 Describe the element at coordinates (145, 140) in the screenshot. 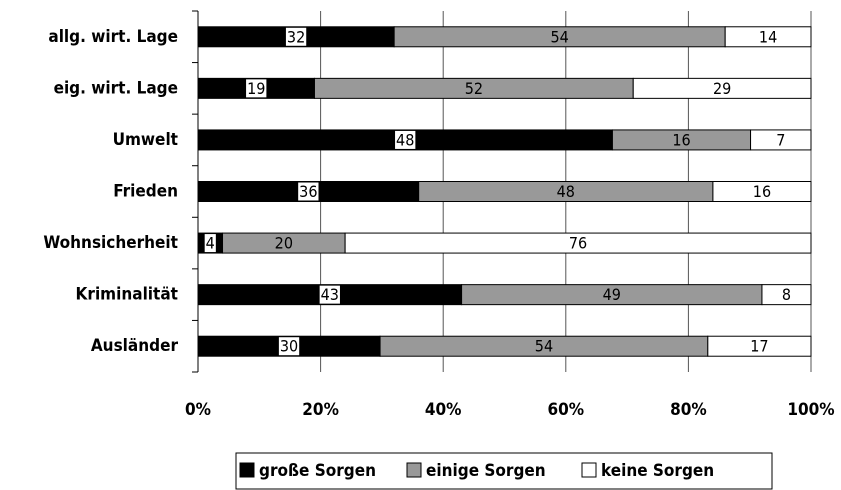

I see `category-label: Umwelt` at that location.